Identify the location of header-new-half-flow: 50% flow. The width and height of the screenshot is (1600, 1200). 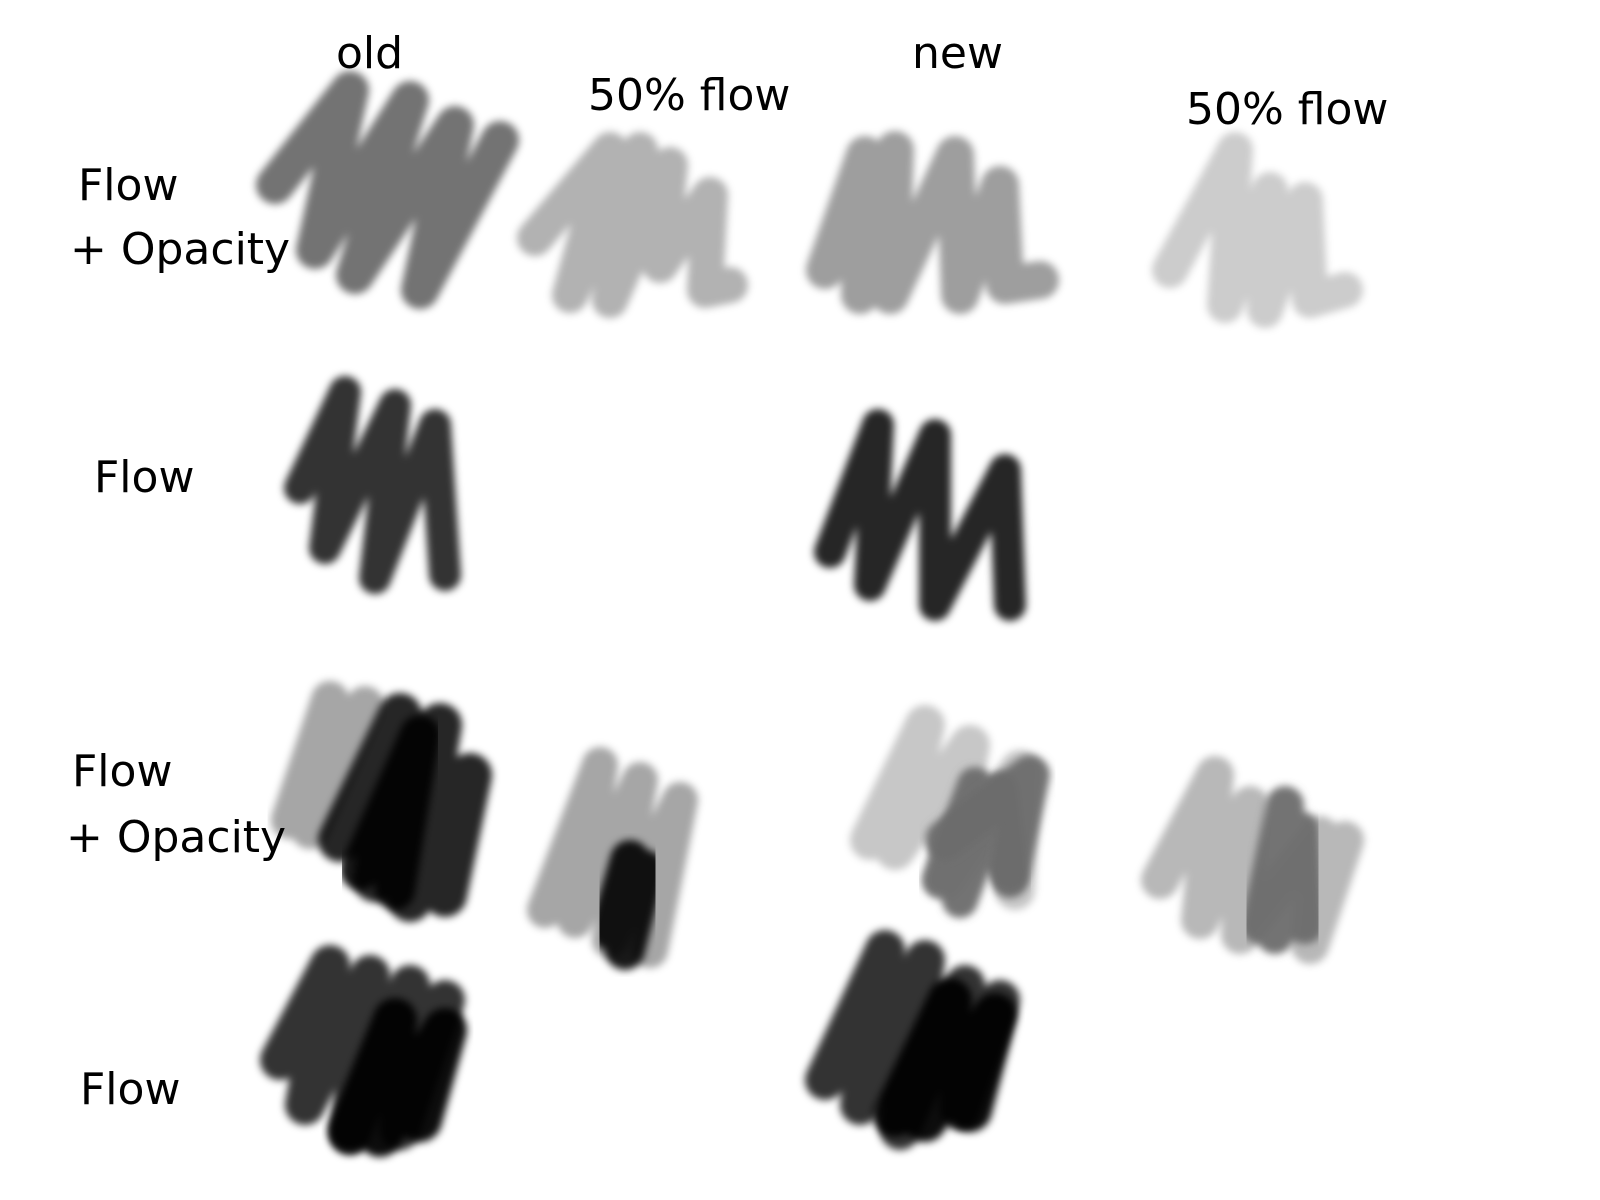
(1287, 109).